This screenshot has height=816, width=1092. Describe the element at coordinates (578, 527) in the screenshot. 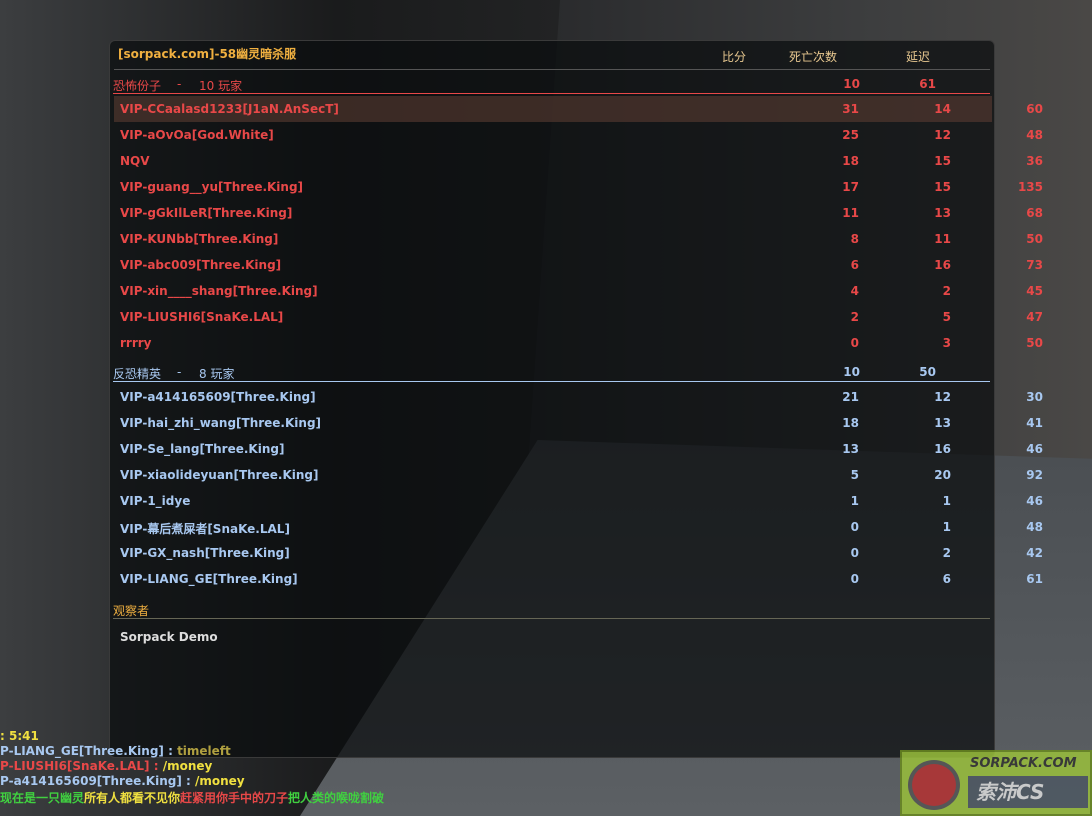

I see `player-row: VIP-幕后煮屎者[SnaKe.LAL] 0 1 48` at that location.